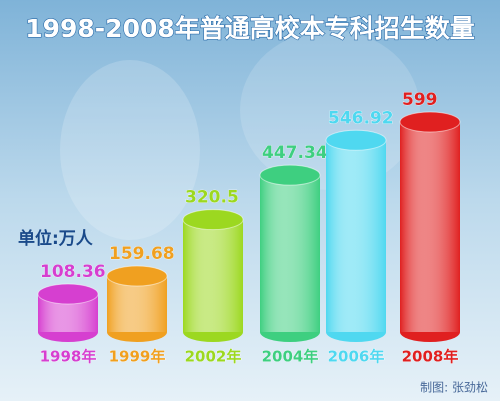  What do you see at coordinates (137, 357) in the screenshot?
I see `x-tick-label: 1999年` at bounding box center [137, 357].